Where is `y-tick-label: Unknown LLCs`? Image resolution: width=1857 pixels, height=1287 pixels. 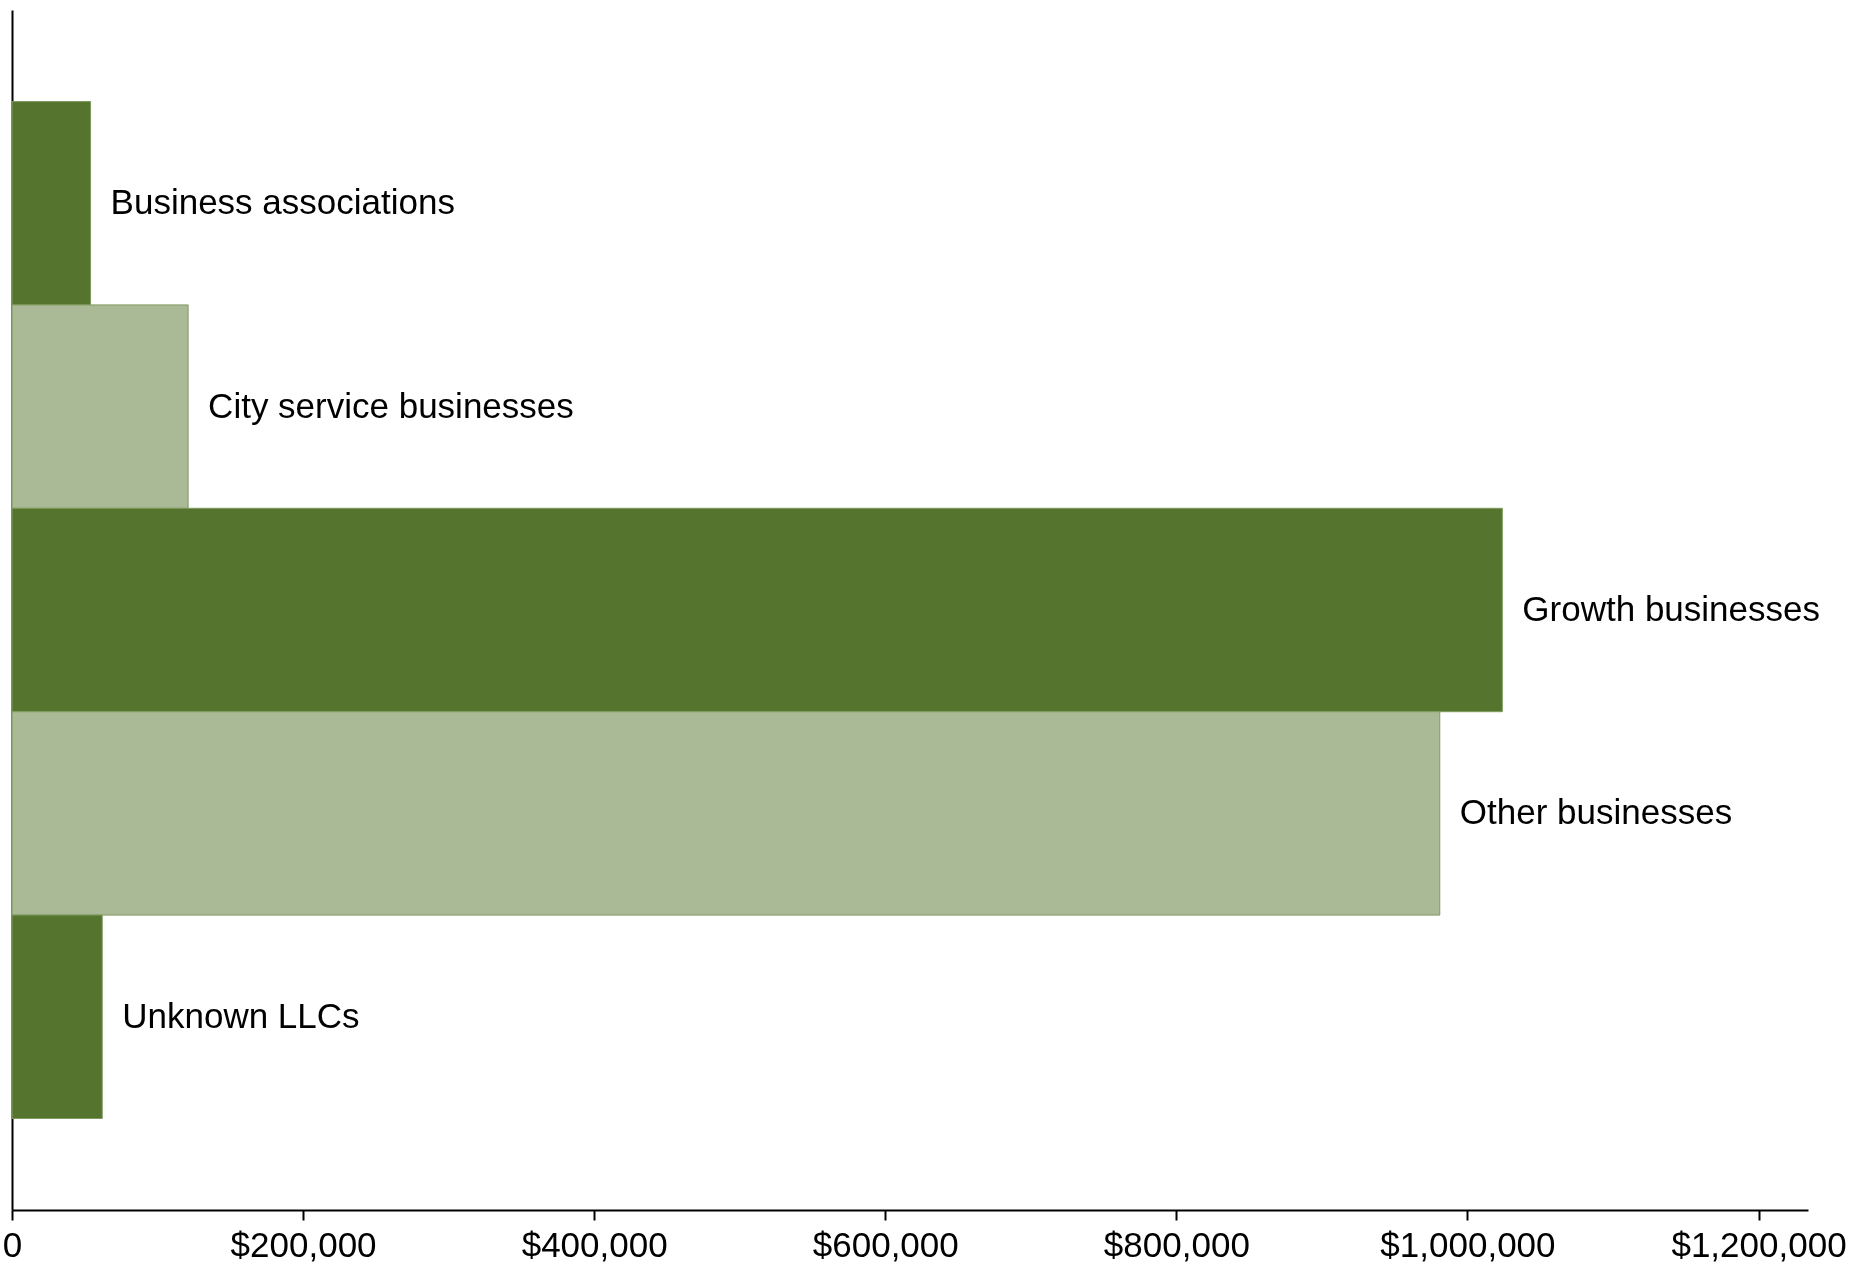 y-tick-label: Unknown LLCs is located at coordinates (241, 1015).